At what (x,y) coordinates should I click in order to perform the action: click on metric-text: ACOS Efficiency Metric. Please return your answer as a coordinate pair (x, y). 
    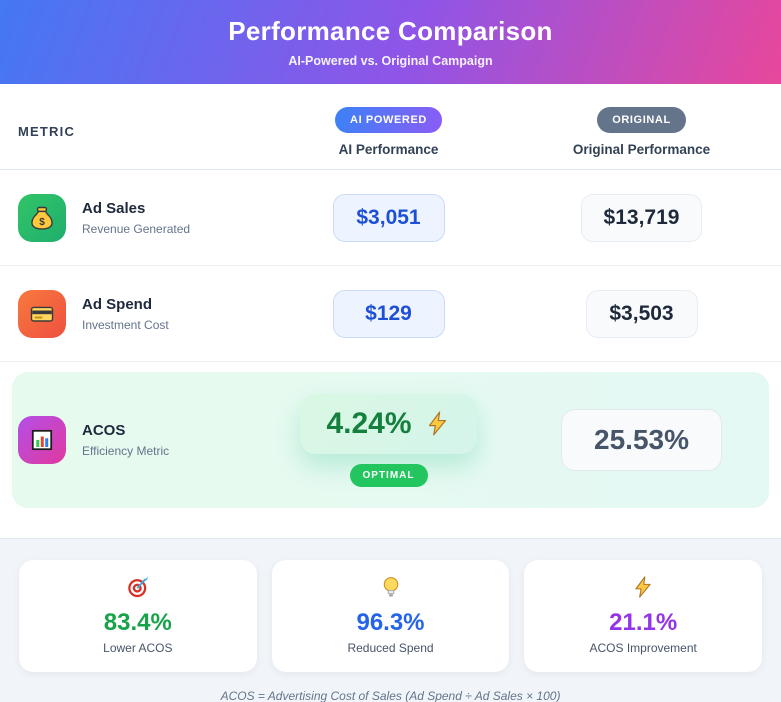
    Looking at the image, I should click on (125, 440).